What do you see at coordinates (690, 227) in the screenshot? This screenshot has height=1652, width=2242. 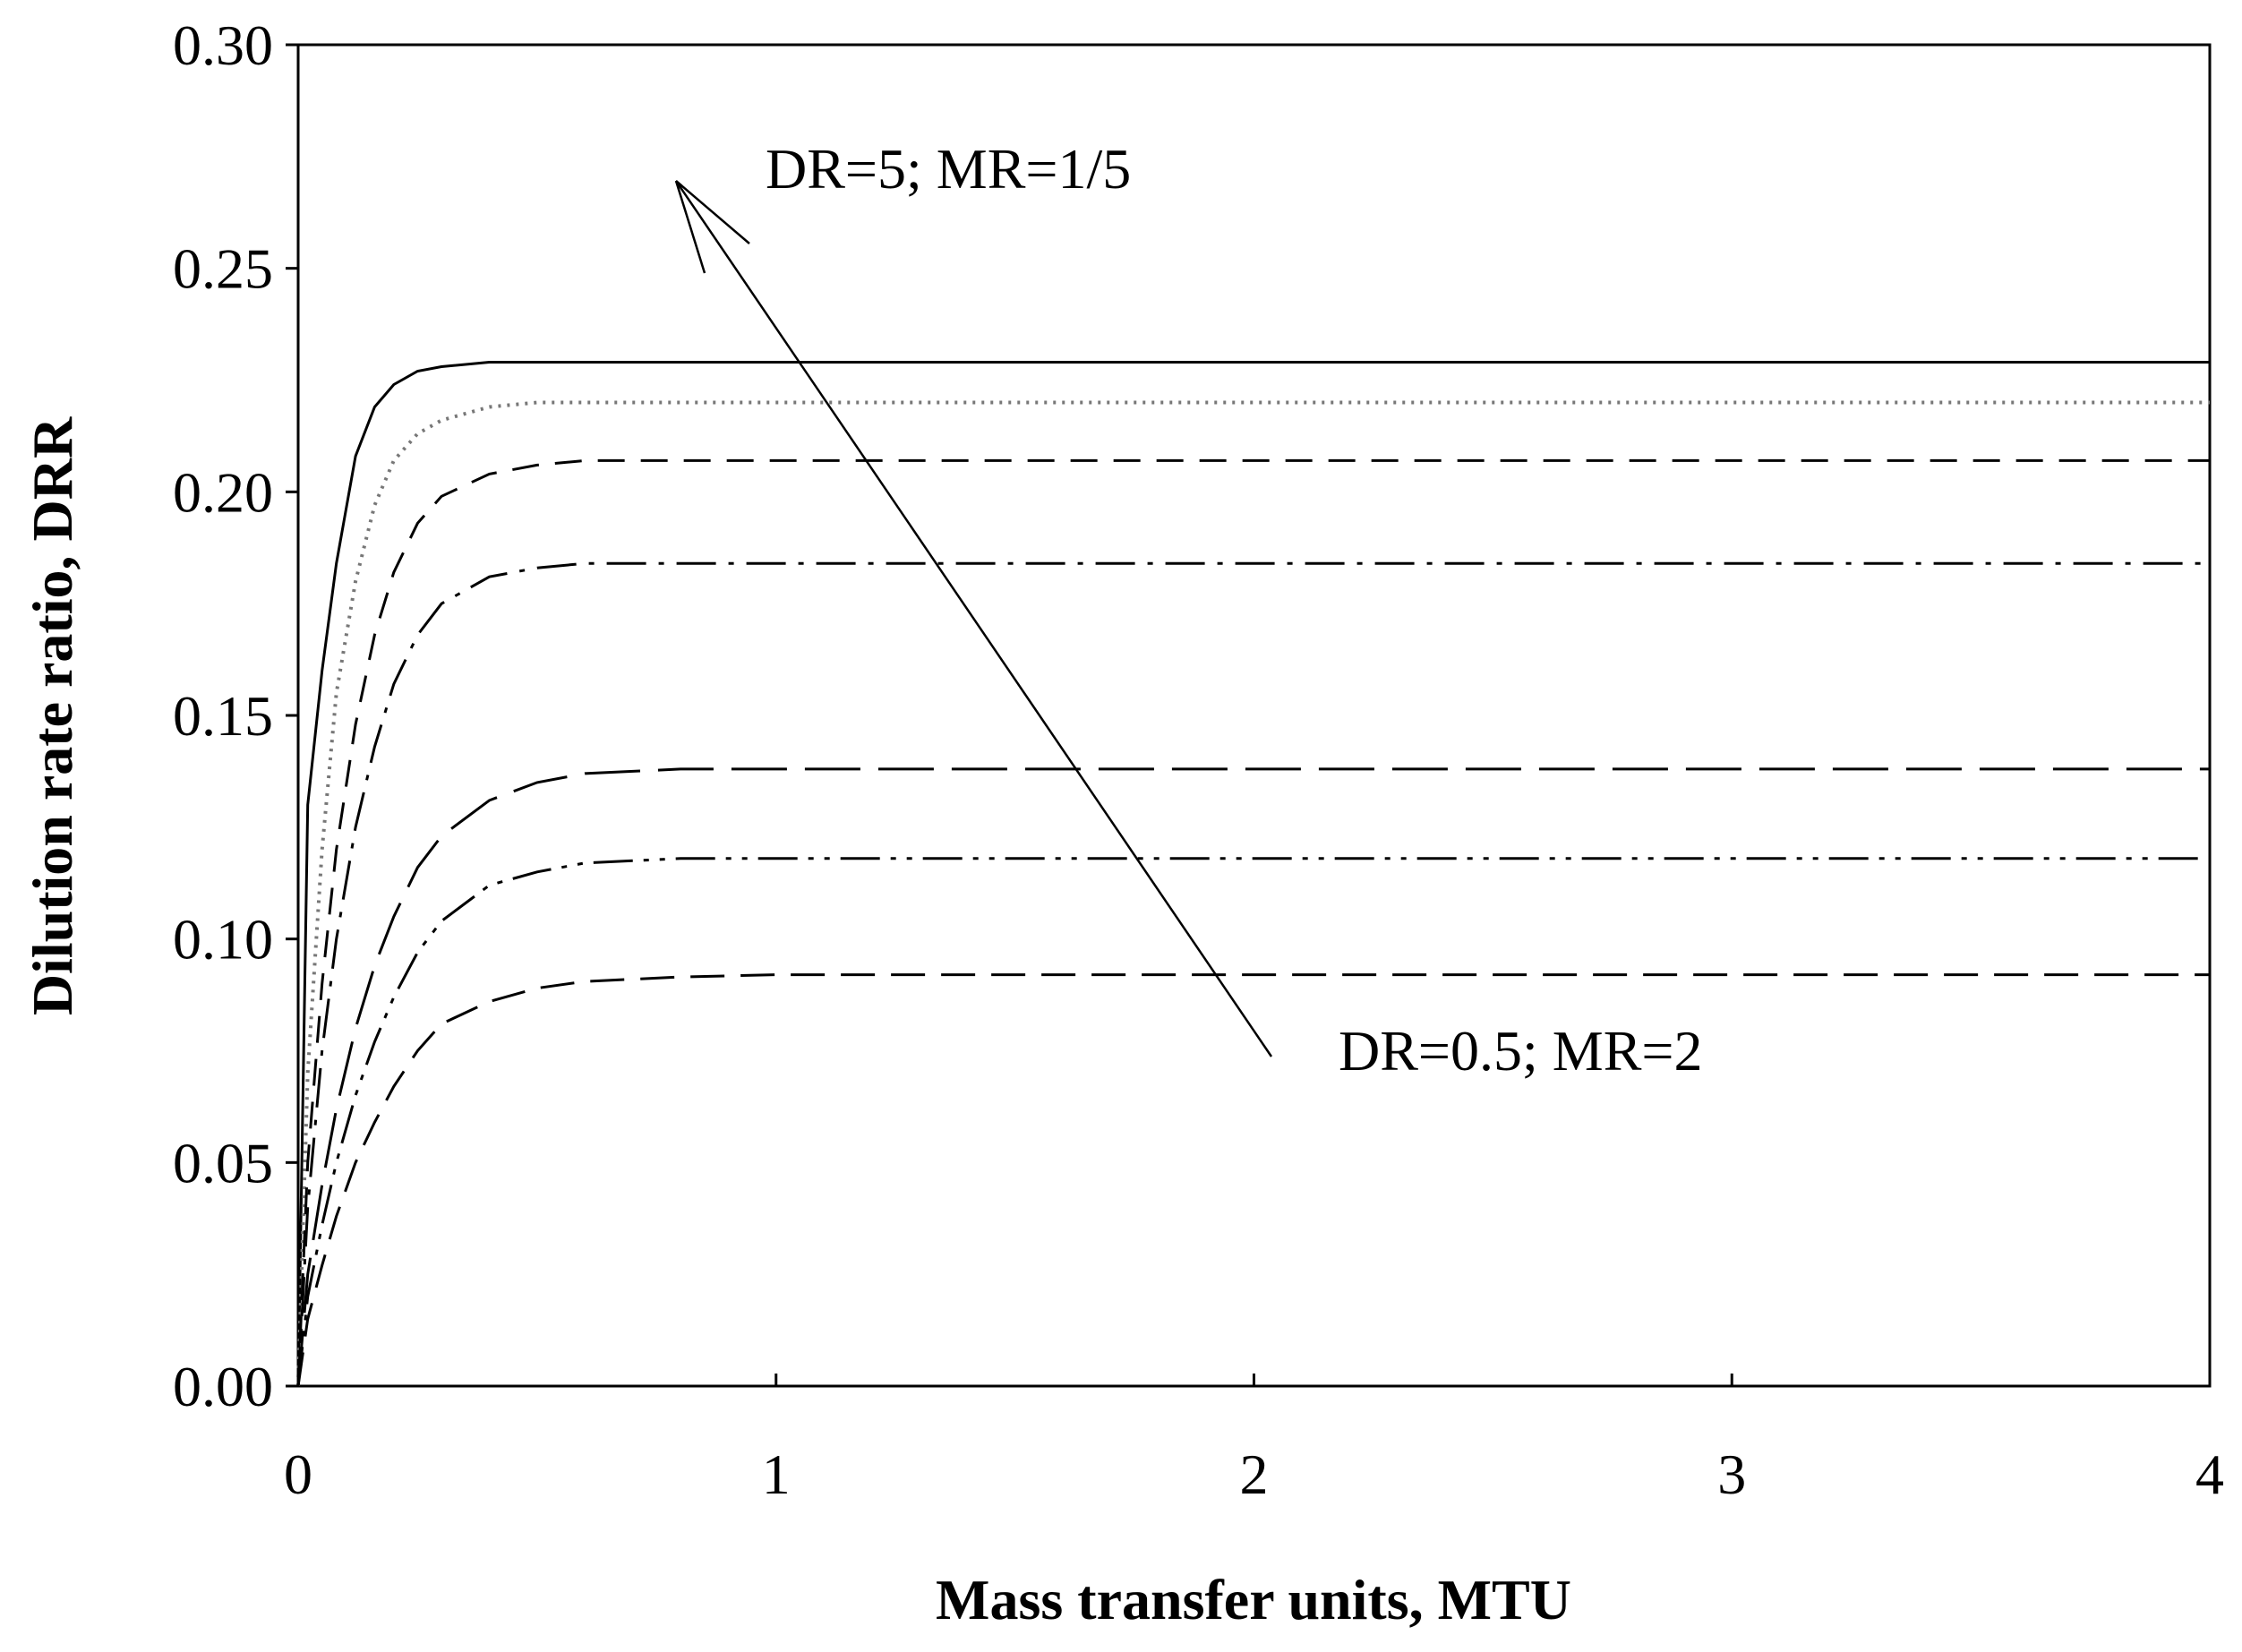 I see `trend-arrow-head-left` at bounding box center [690, 227].